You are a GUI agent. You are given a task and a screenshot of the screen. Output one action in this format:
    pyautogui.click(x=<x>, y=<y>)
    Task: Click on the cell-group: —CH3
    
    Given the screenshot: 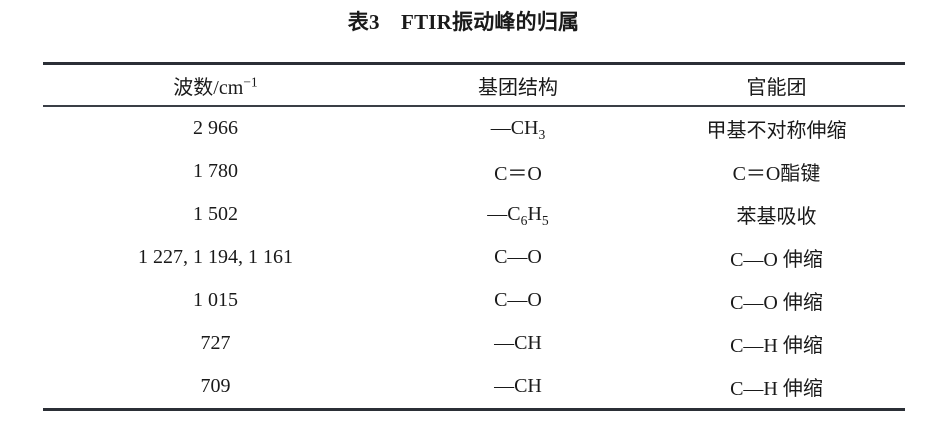 What is the action you would take?
    pyautogui.click(x=518, y=128)
    